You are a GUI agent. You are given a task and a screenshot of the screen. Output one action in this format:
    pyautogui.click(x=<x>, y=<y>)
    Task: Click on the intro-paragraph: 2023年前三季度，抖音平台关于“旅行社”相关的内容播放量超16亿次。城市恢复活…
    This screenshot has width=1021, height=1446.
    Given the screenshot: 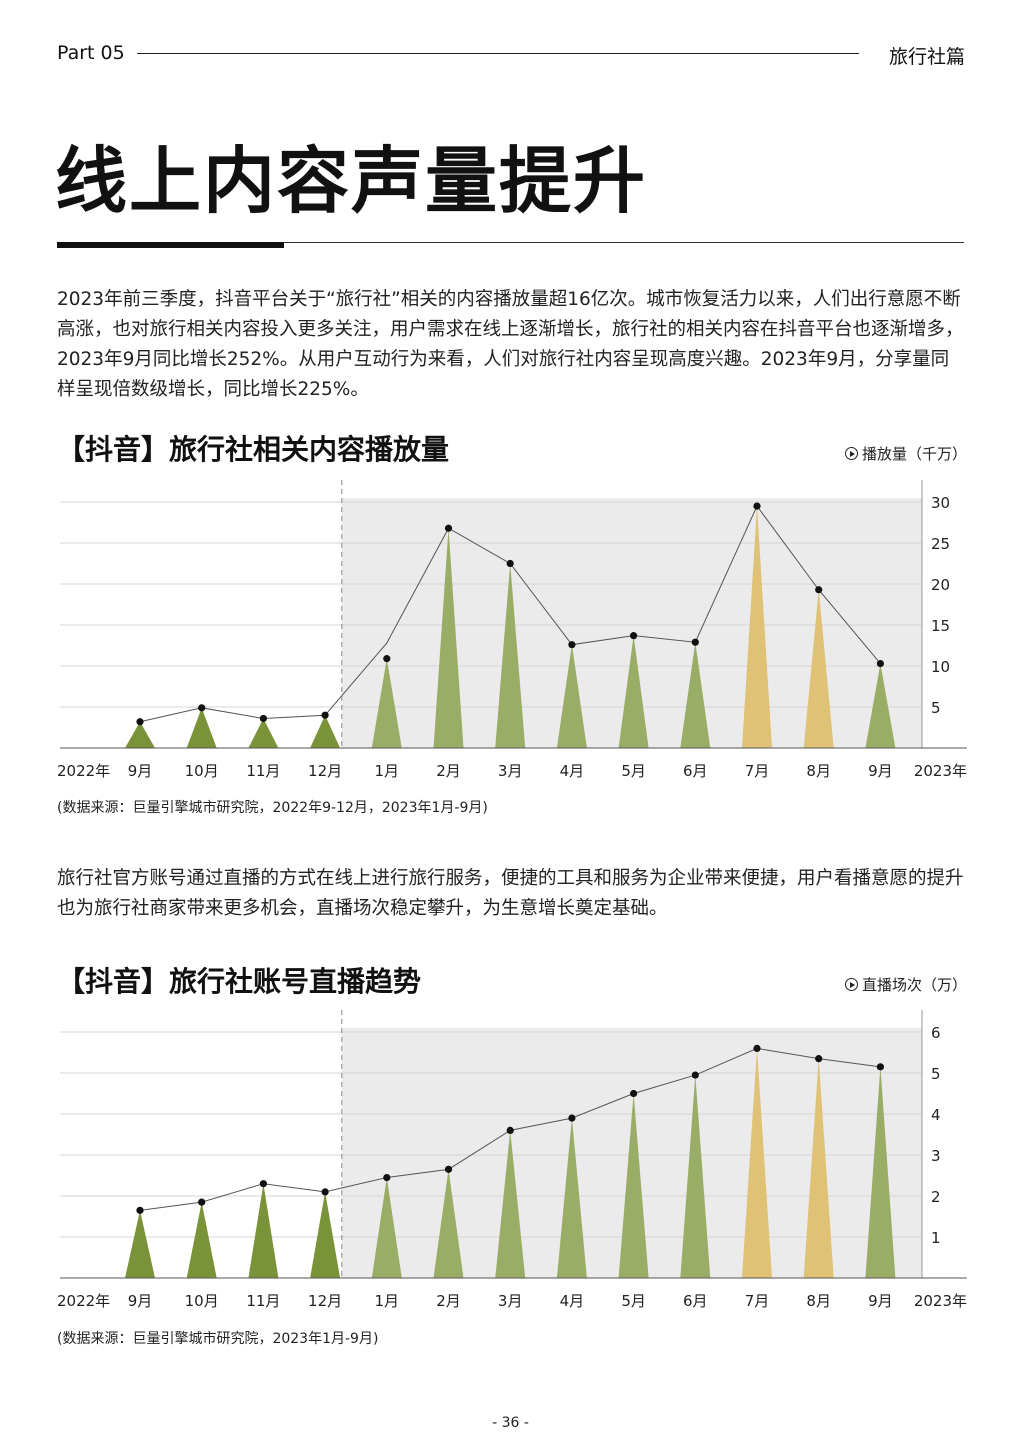 What is the action you would take?
    pyautogui.click(x=510, y=344)
    